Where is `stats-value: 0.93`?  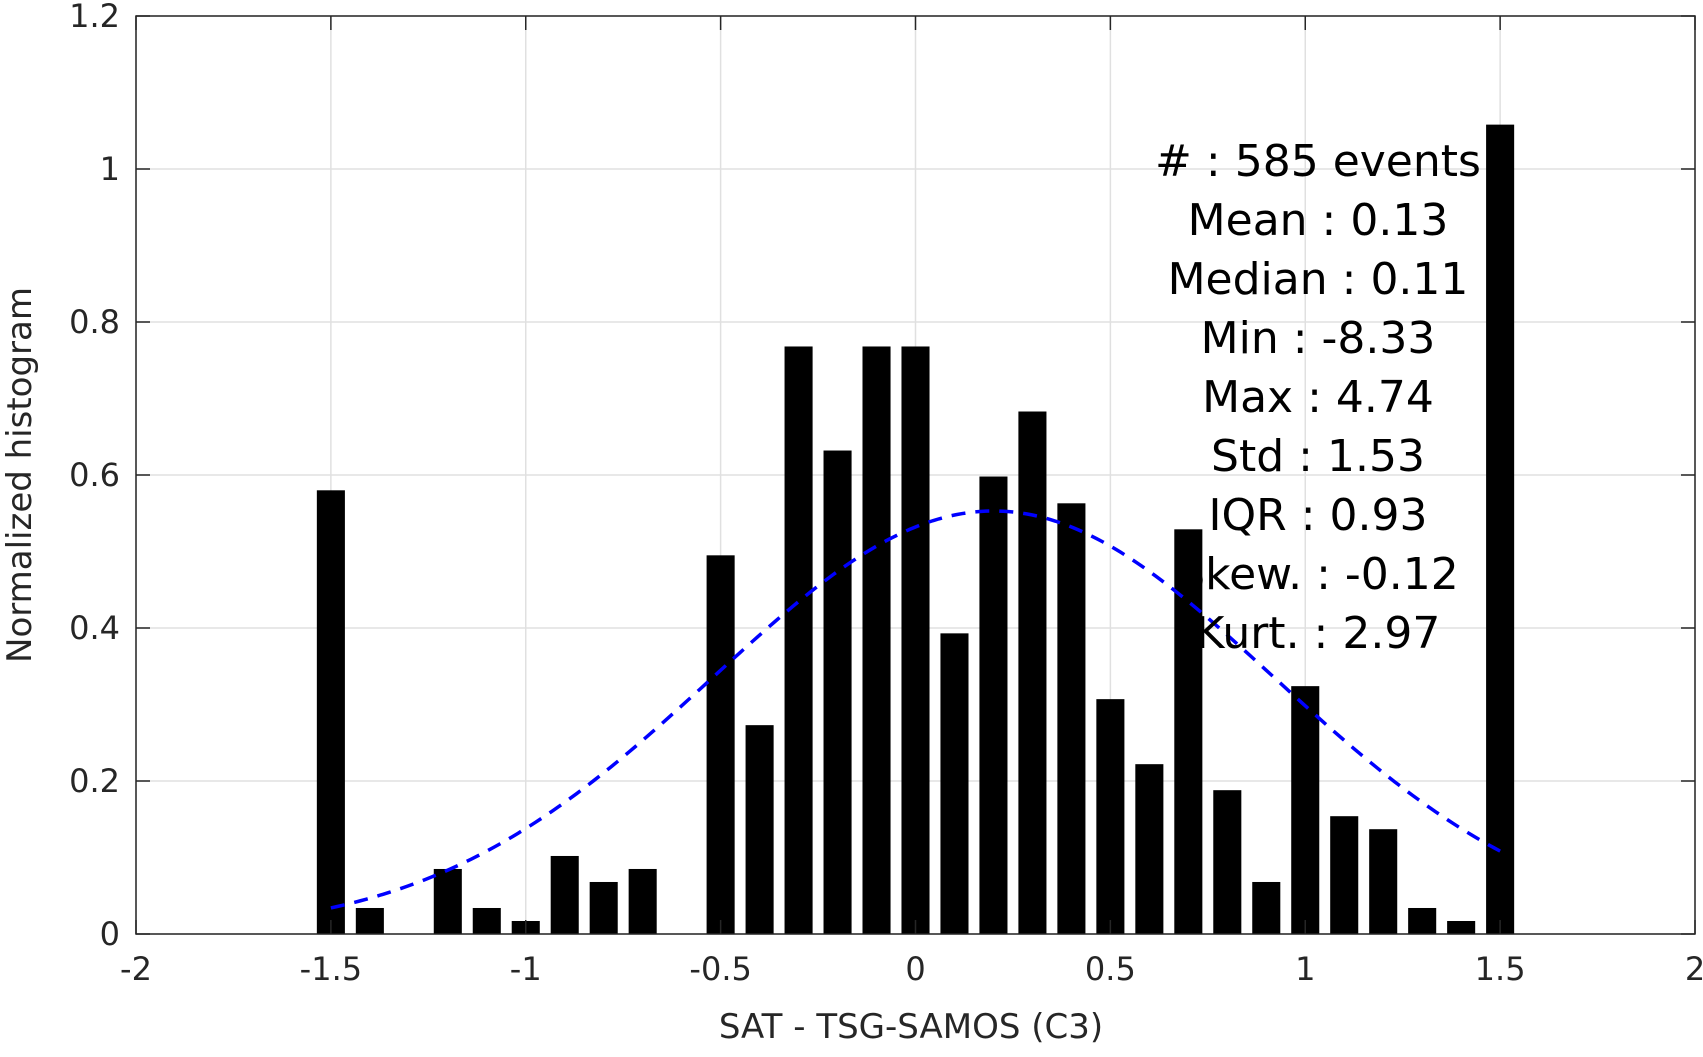 stats-value: 0.93 is located at coordinates (1379, 515).